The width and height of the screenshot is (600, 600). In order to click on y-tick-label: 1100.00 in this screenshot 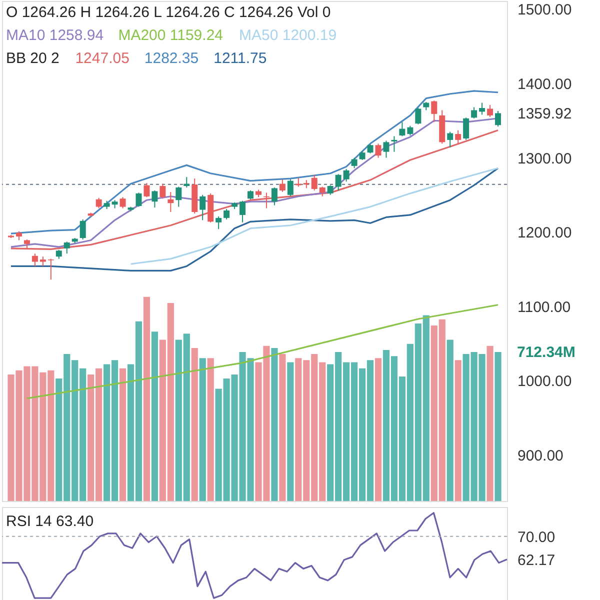, I will do `click(544, 307)`.